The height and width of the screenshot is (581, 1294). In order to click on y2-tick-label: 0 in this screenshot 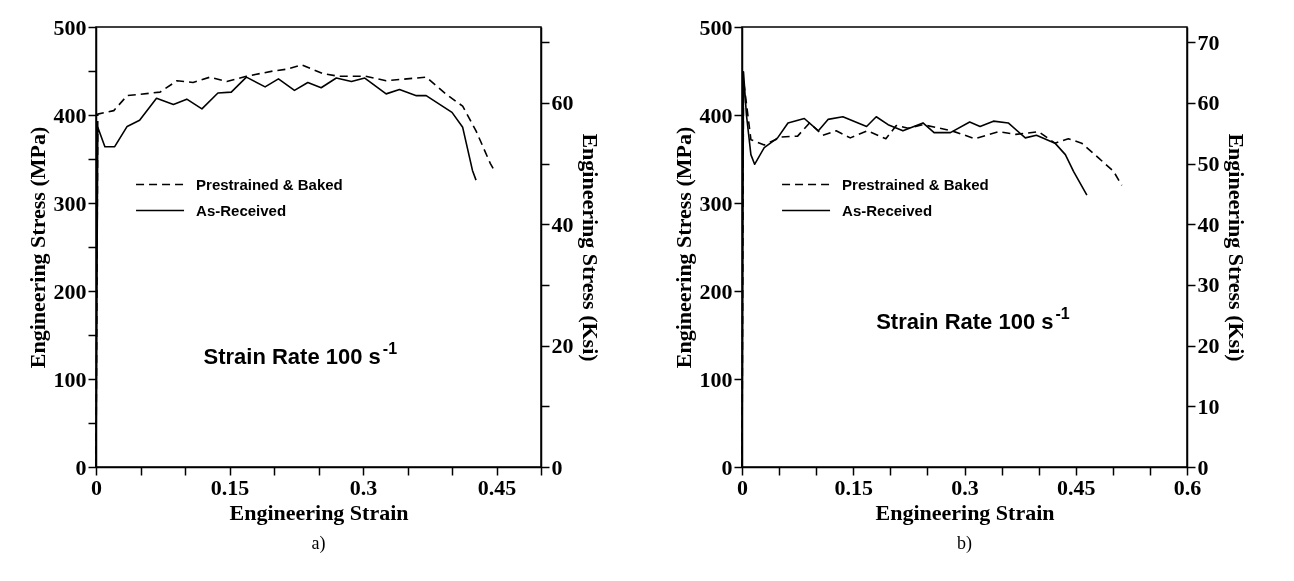, I will do `click(557, 467)`.